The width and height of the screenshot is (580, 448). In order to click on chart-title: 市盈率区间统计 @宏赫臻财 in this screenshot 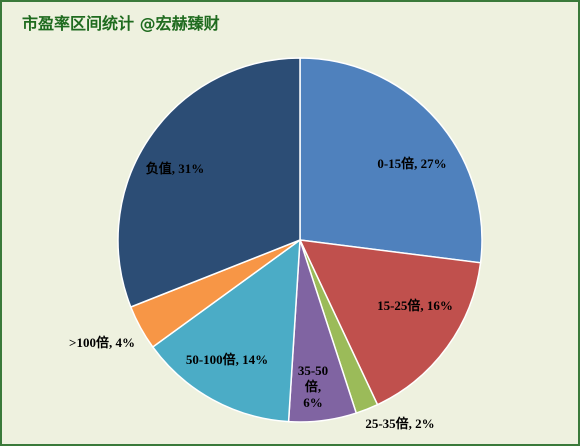, I will do `click(121, 23)`.